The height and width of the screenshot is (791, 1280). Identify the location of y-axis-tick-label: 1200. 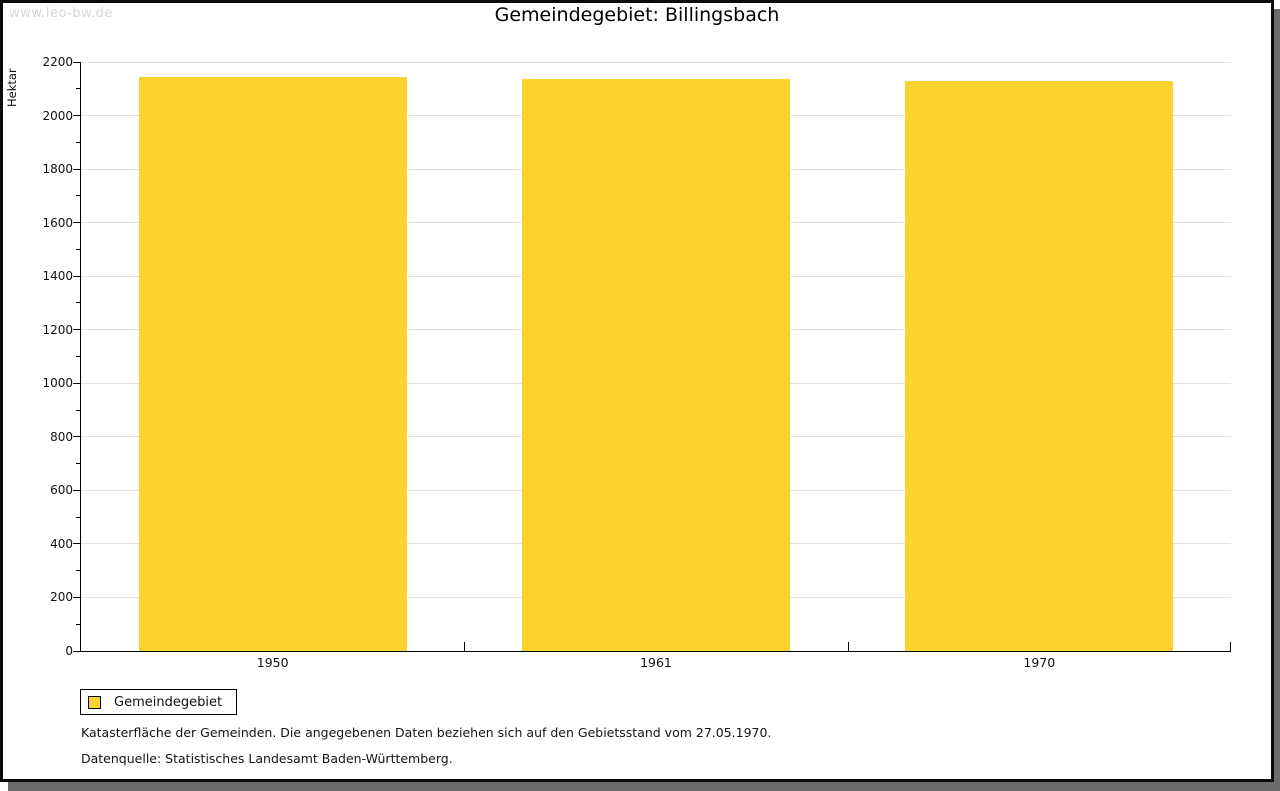
(57, 329).